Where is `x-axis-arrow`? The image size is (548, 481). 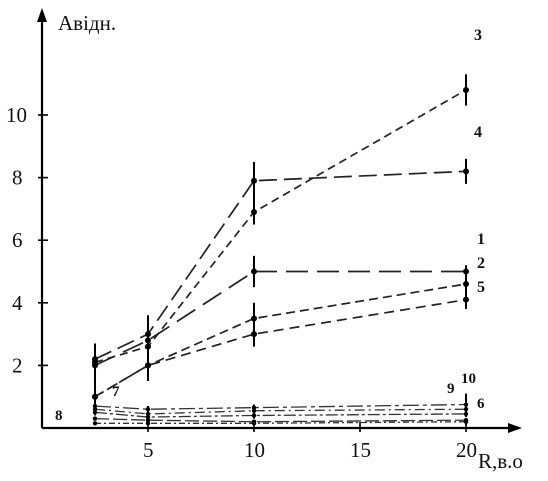
x-axis-arrow is located at coordinates (515, 428).